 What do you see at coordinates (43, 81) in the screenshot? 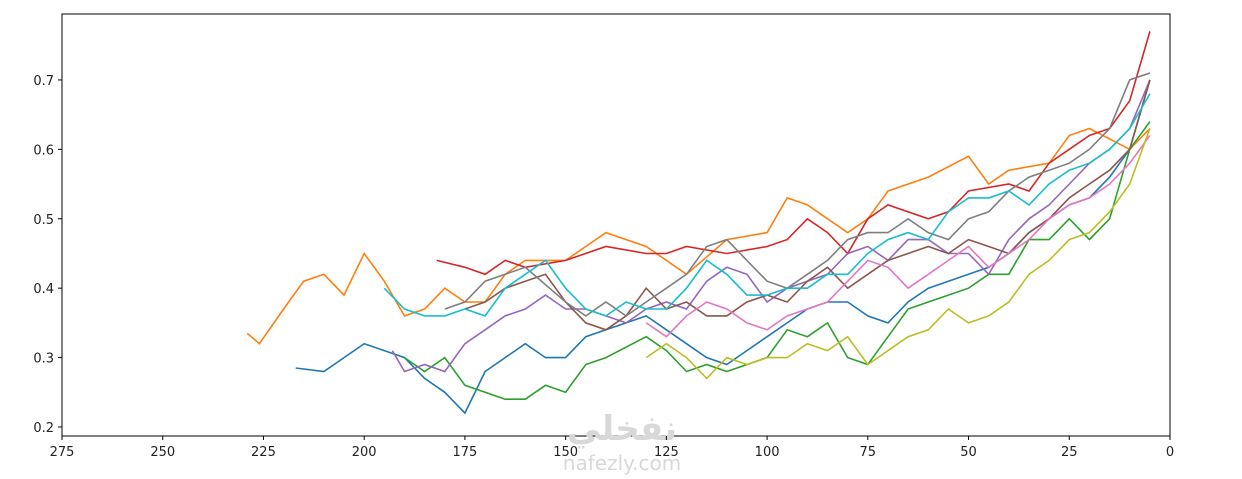
I see `y-tick-label: 0.7` at bounding box center [43, 81].